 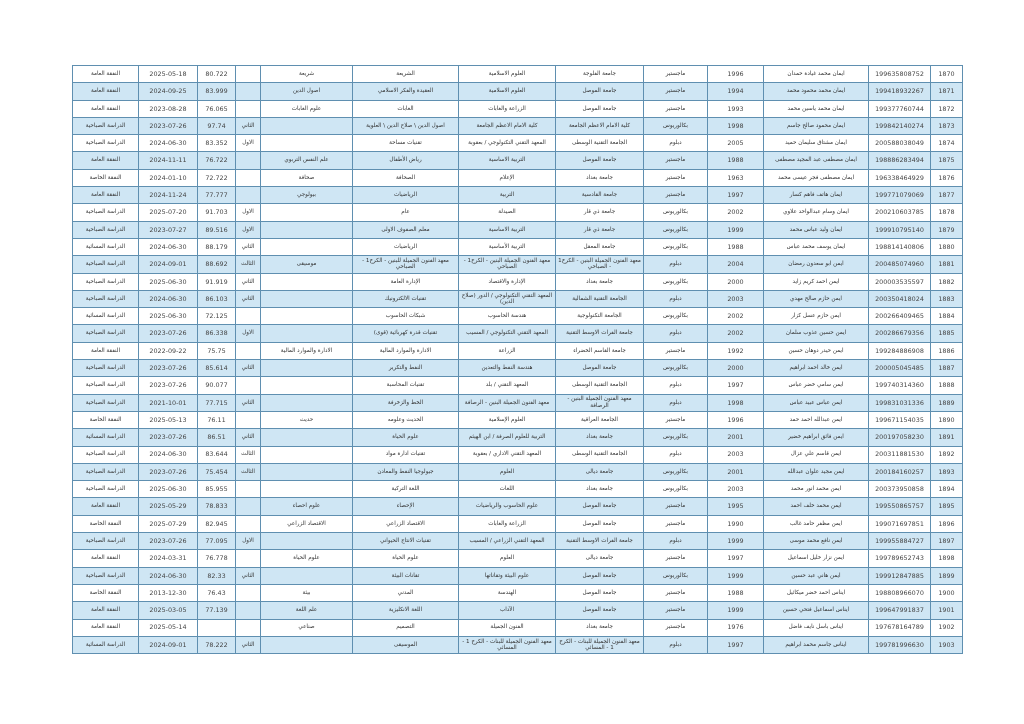 What do you see at coordinates (168, 558) in the screenshot?
I see `date-cell: 2024-03-31` at bounding box center [168, 558].